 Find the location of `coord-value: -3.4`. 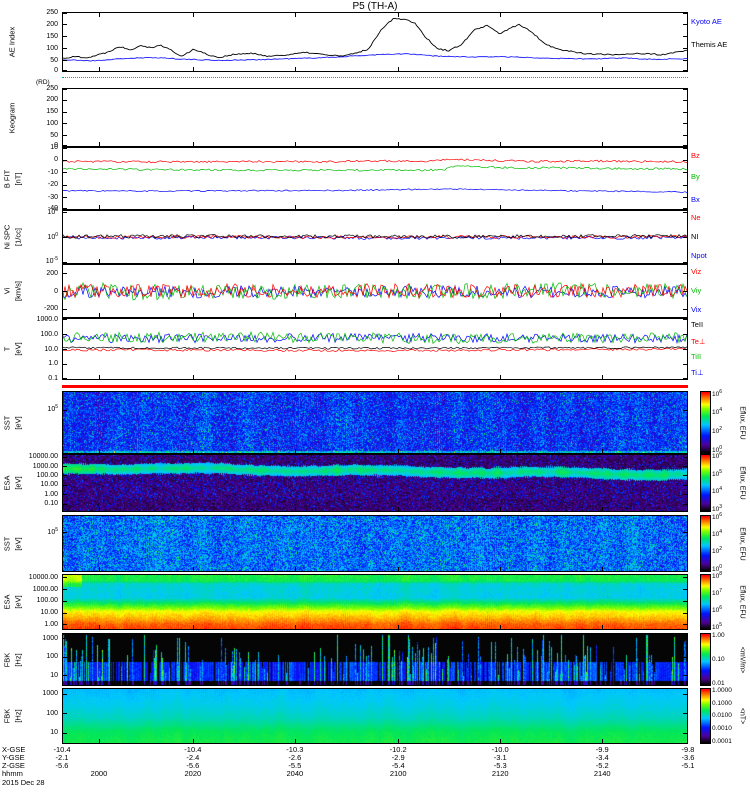

coord-value: -3.4 is located at coordinates (602, 757).